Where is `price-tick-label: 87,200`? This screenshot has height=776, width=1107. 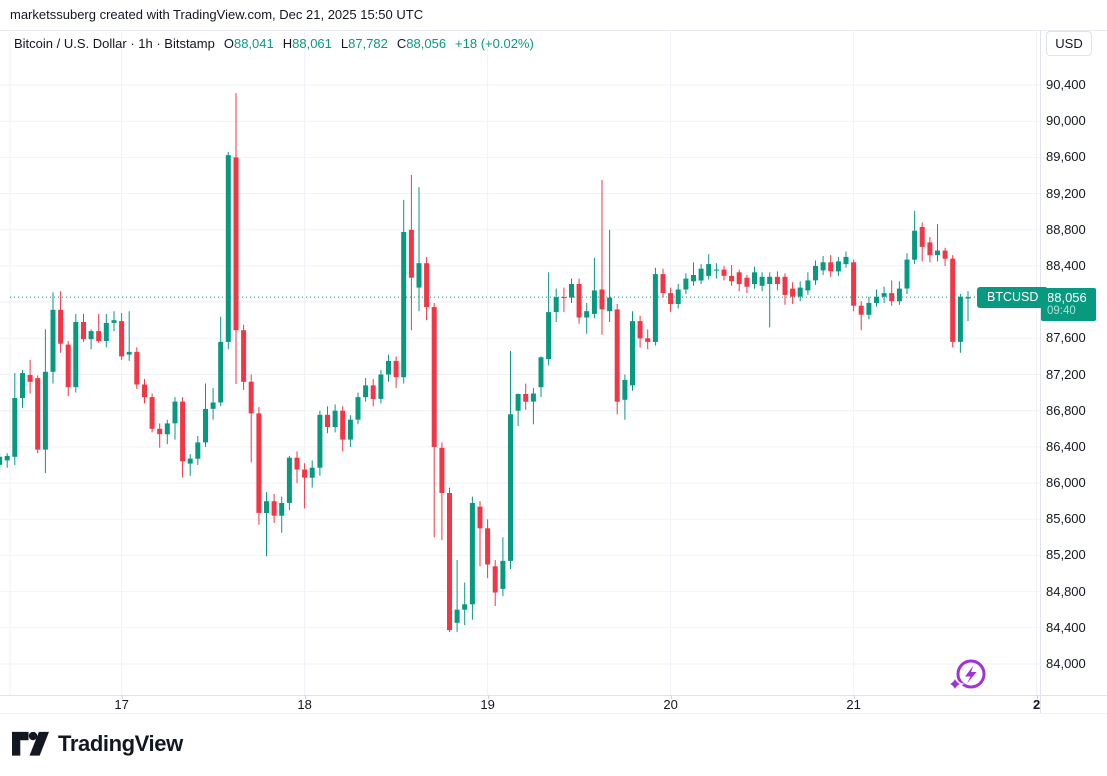 price-tick-label: 87,200 is located at coordinates (1066, 374).